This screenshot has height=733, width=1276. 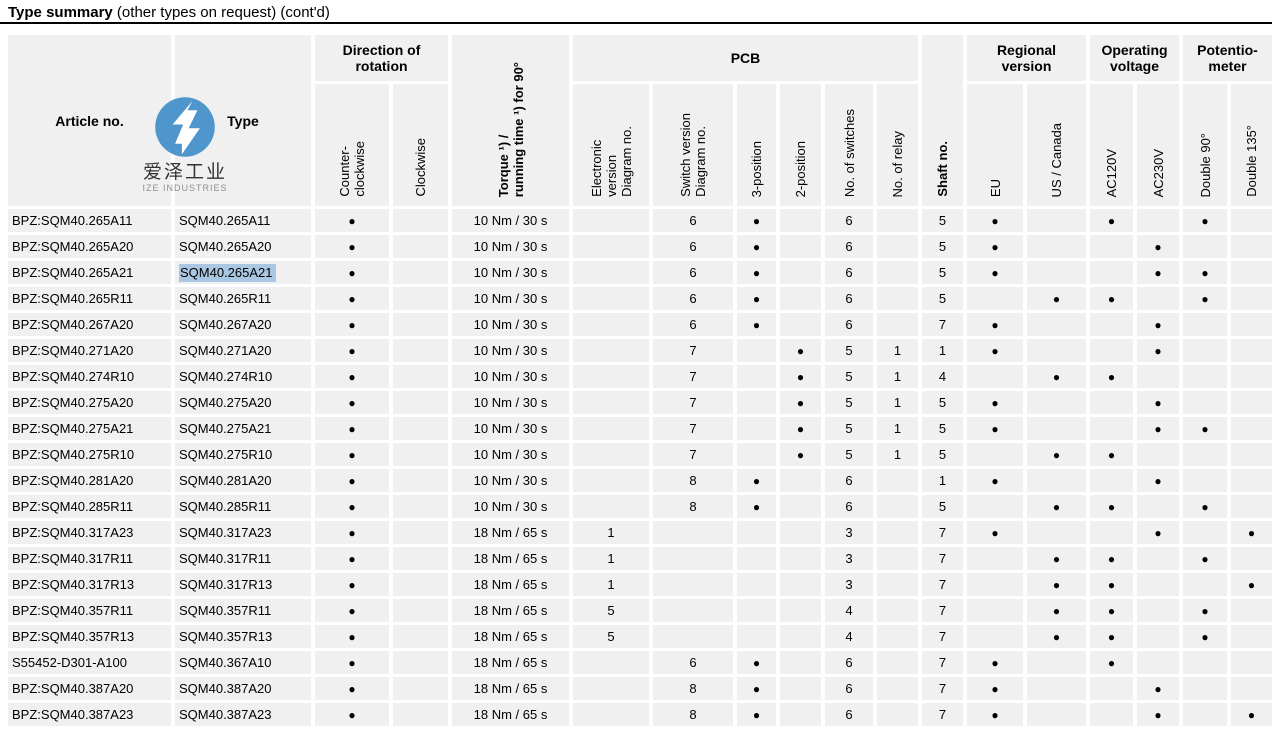 What do you see at coordinates (184, 172) in the screenshot?
I see `logo-cjk-text: 爱泽工业` at bounding box center [184, 172].